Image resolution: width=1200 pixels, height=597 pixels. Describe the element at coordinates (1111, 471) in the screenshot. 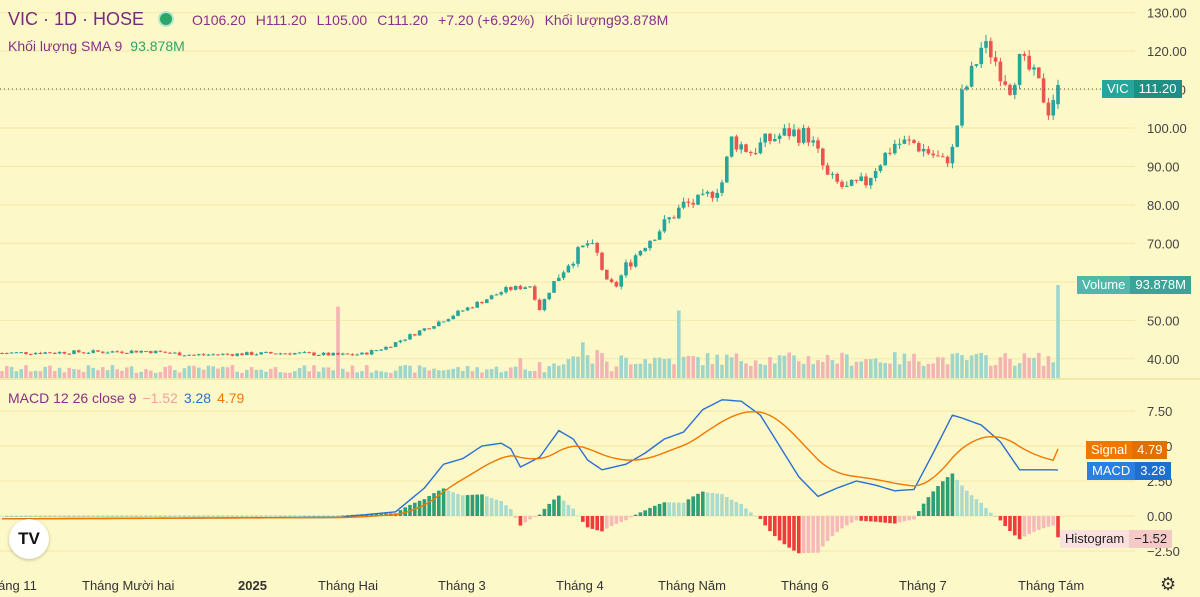

I see `macd-tag-name: MACD` at that location.